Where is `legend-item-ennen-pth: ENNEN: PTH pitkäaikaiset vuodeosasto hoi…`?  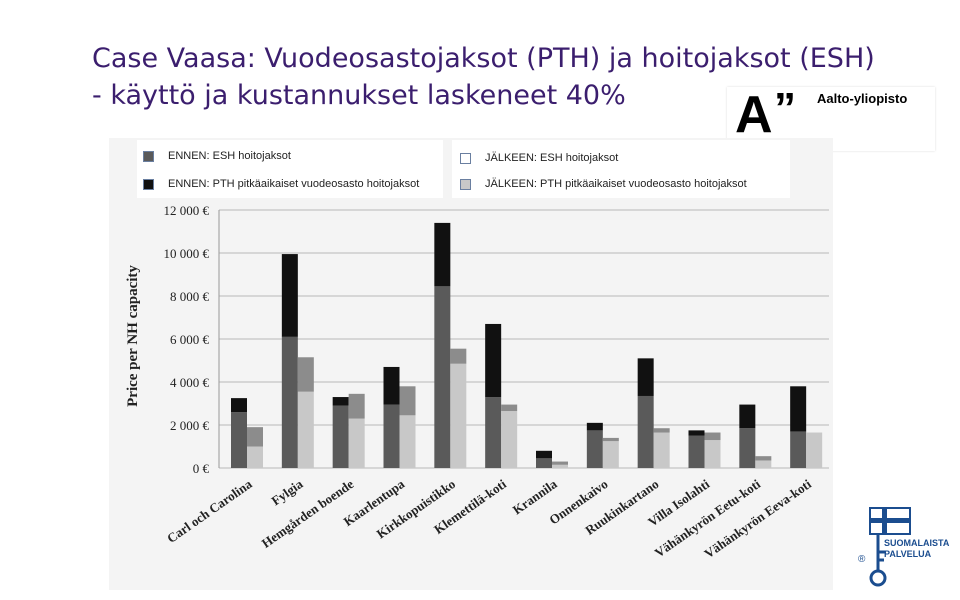 legend-item-ennen-pth: ENNEN: PTH pitkäaikaiset vuodeosasto hoi… is located at coordinates (281, 184).